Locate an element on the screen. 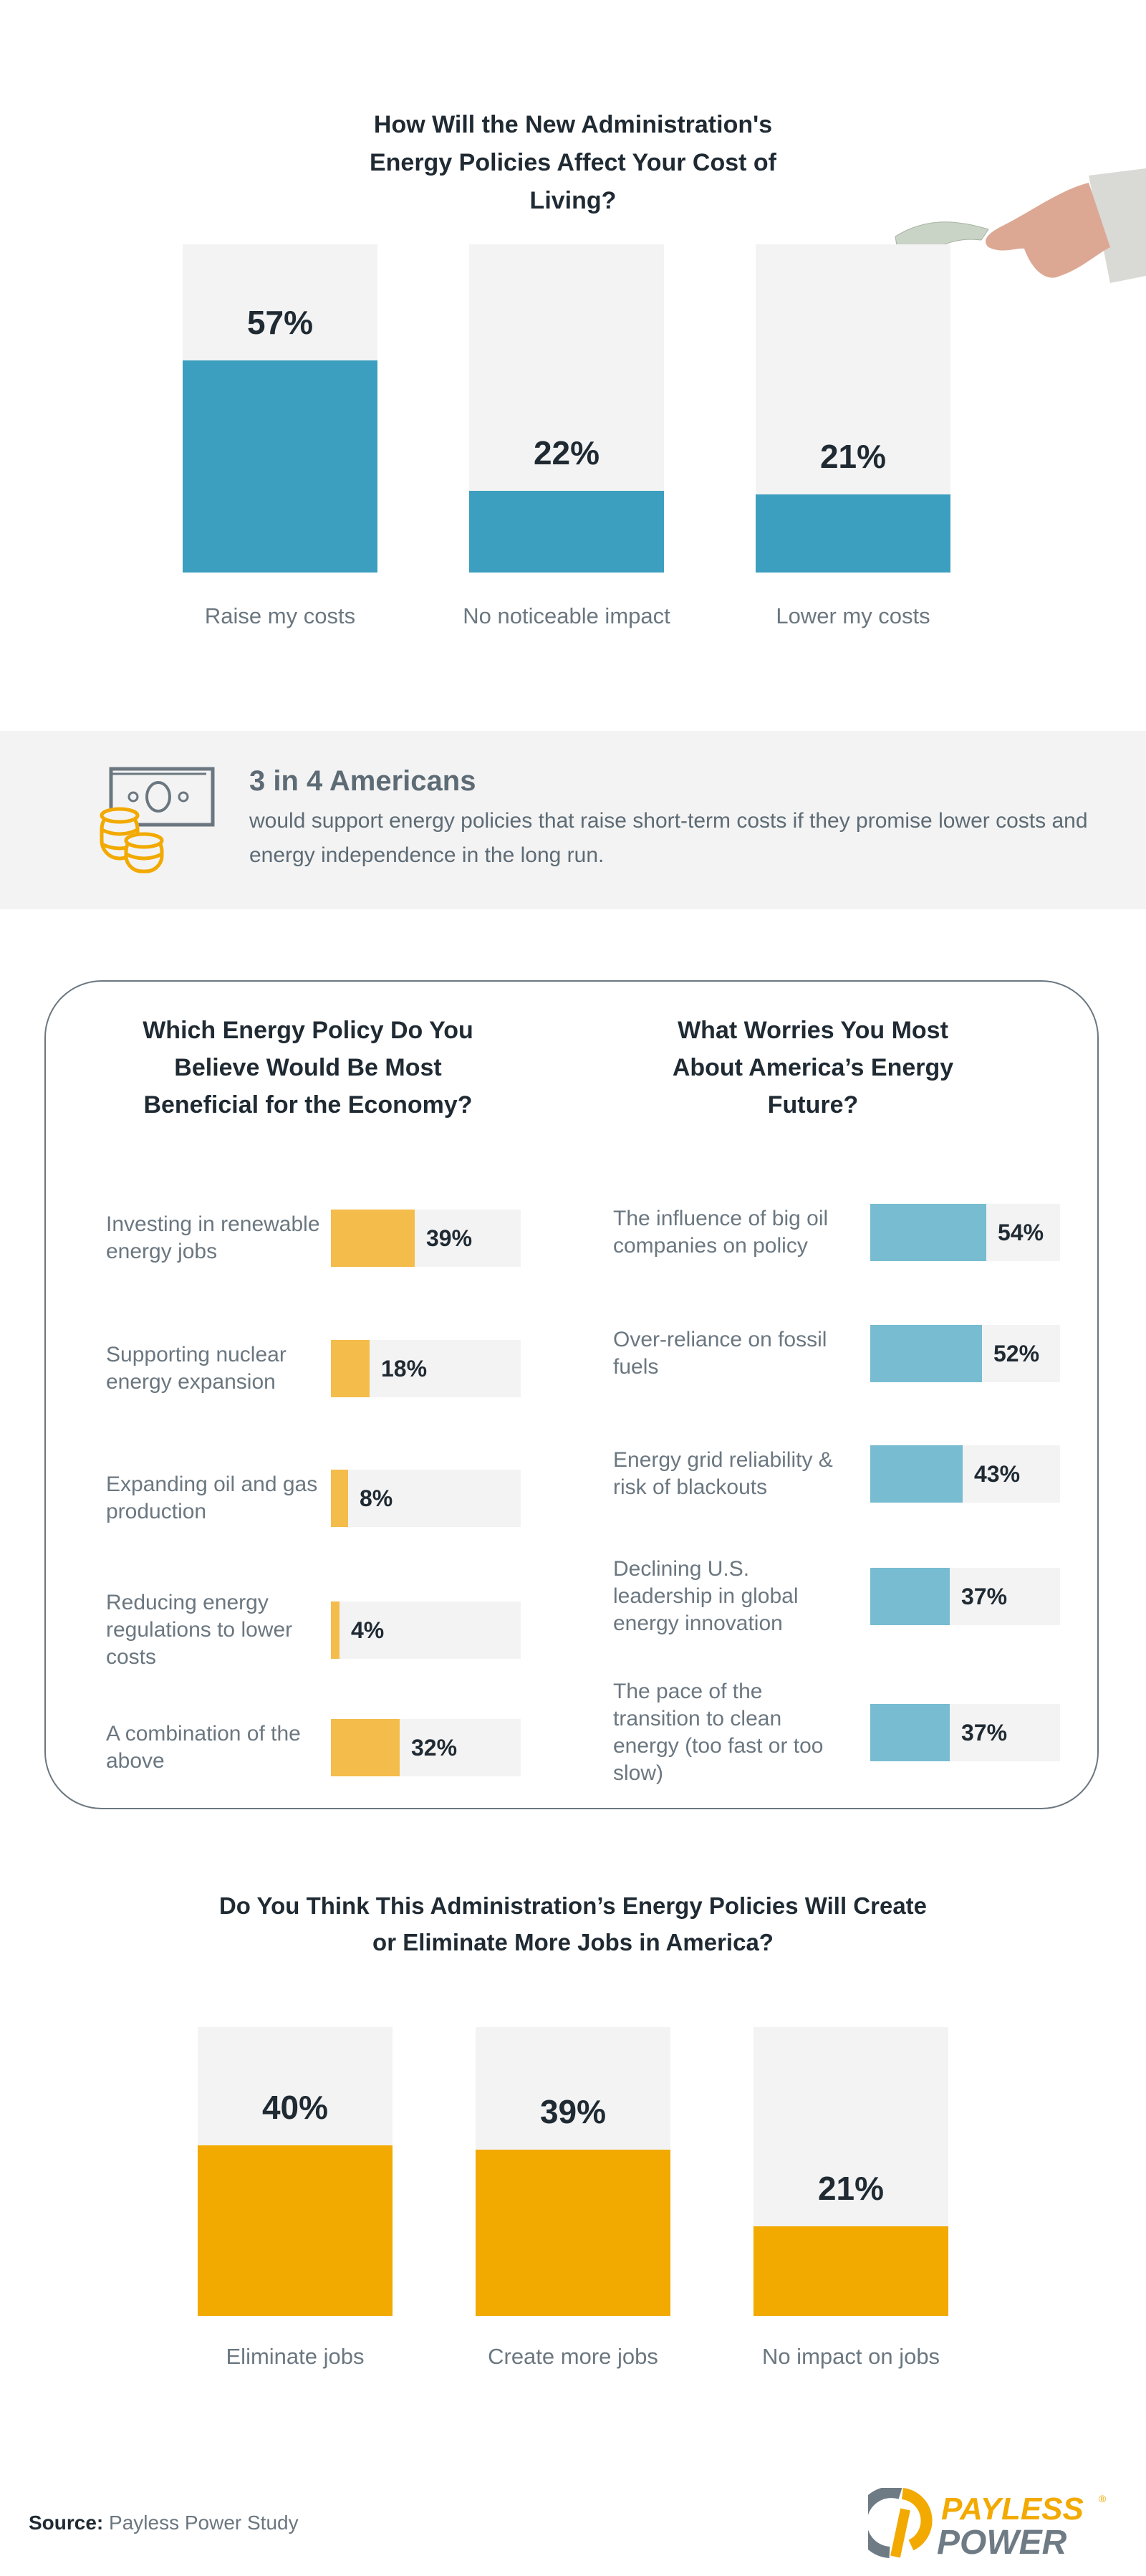  highlight-band is located at coordinates (573, 820).